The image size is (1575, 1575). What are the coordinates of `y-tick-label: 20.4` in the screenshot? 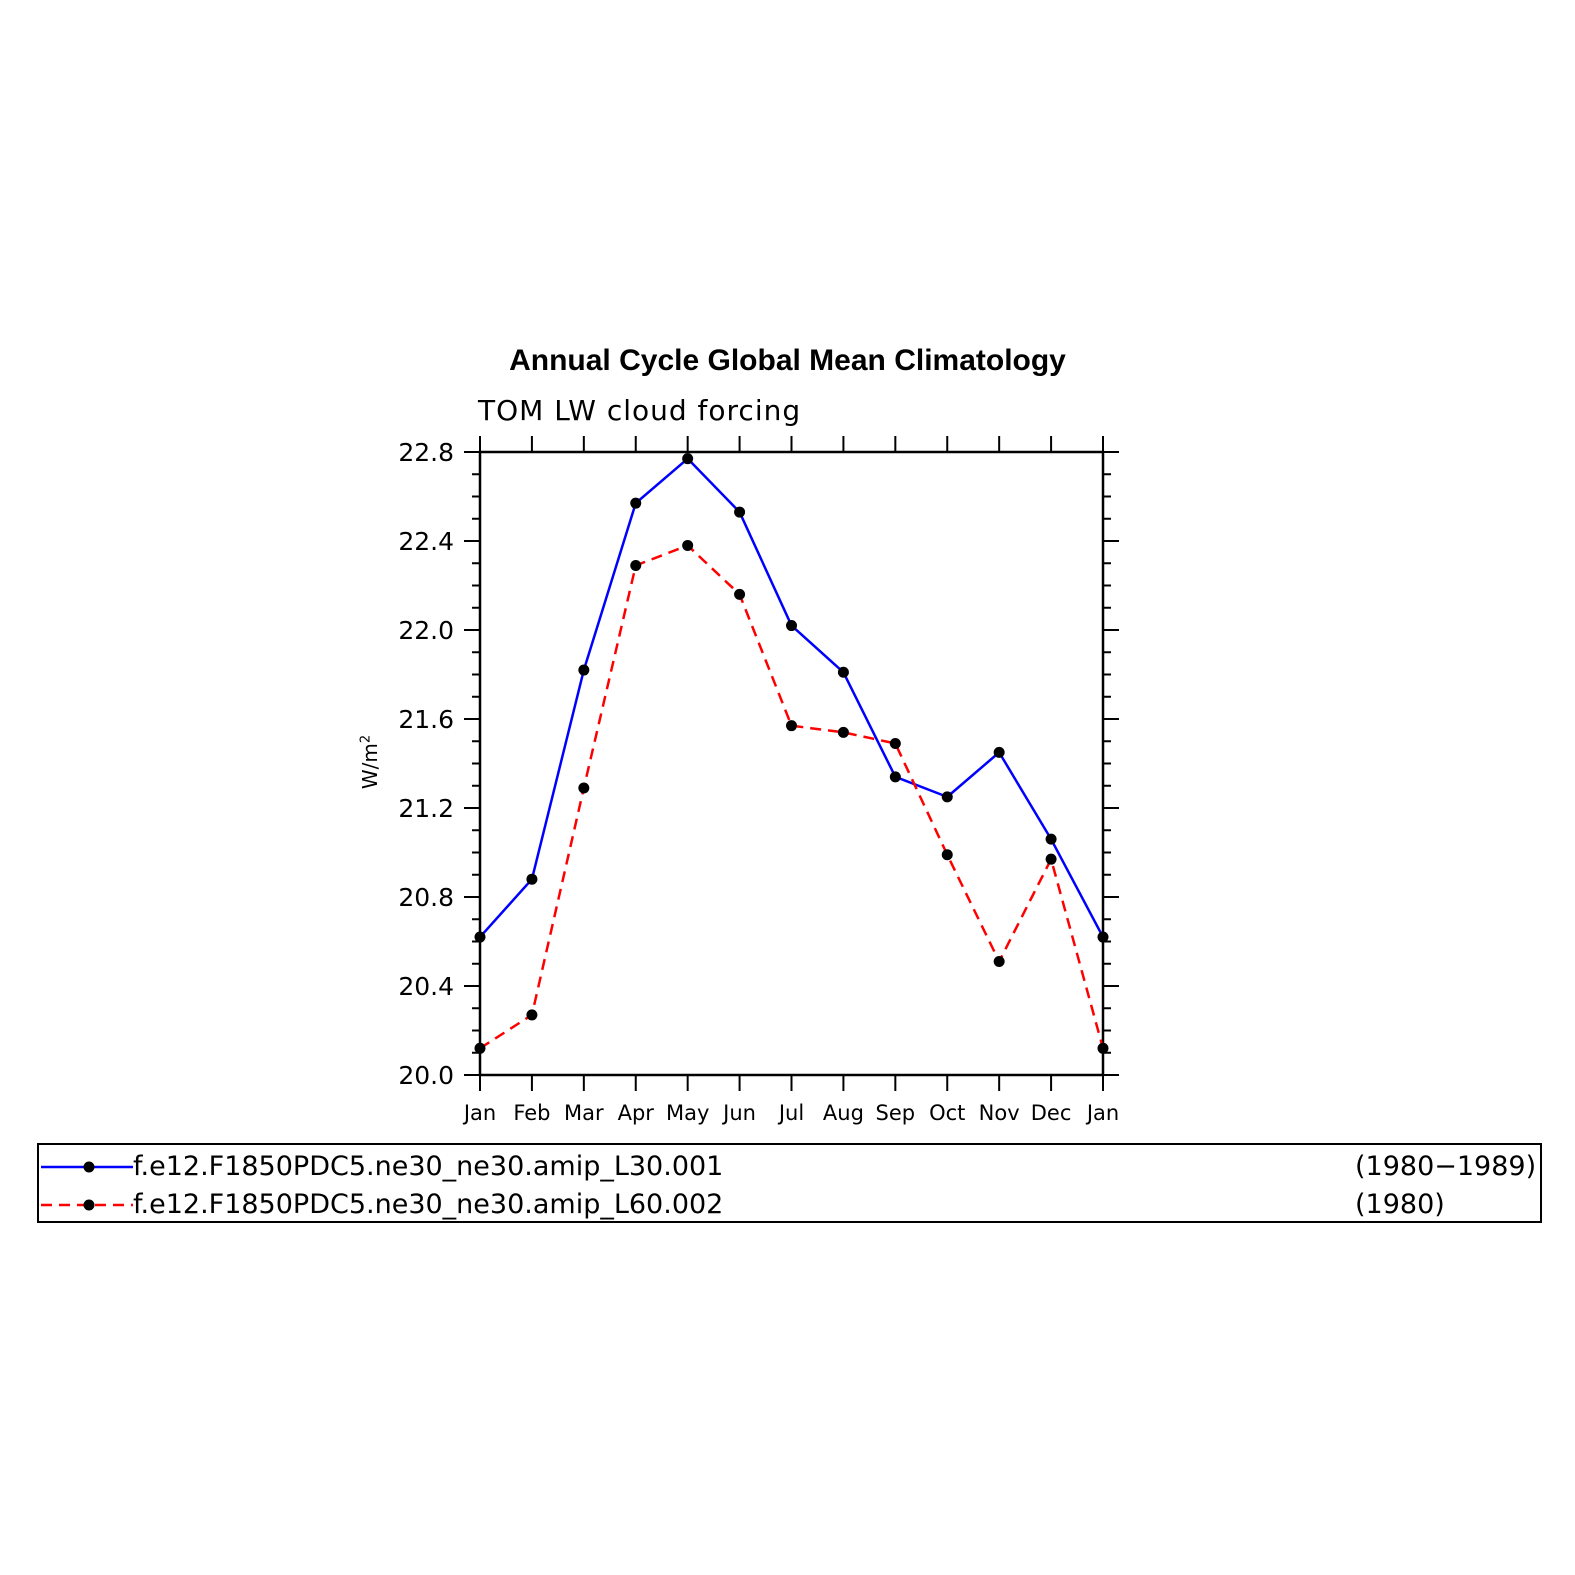 It's located at (426, 986).